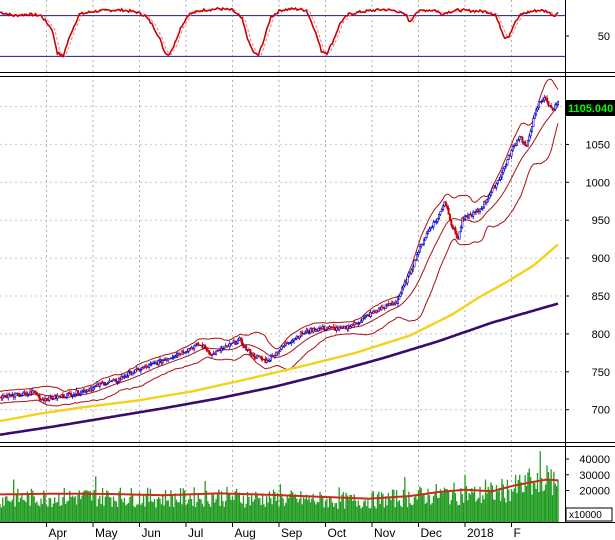 Image resolution: width=615 pixels, height=540 pixels. Describe the element at coordinates (601, 335) in the screenshot. I see `axis-tick-label: 800` at that location.